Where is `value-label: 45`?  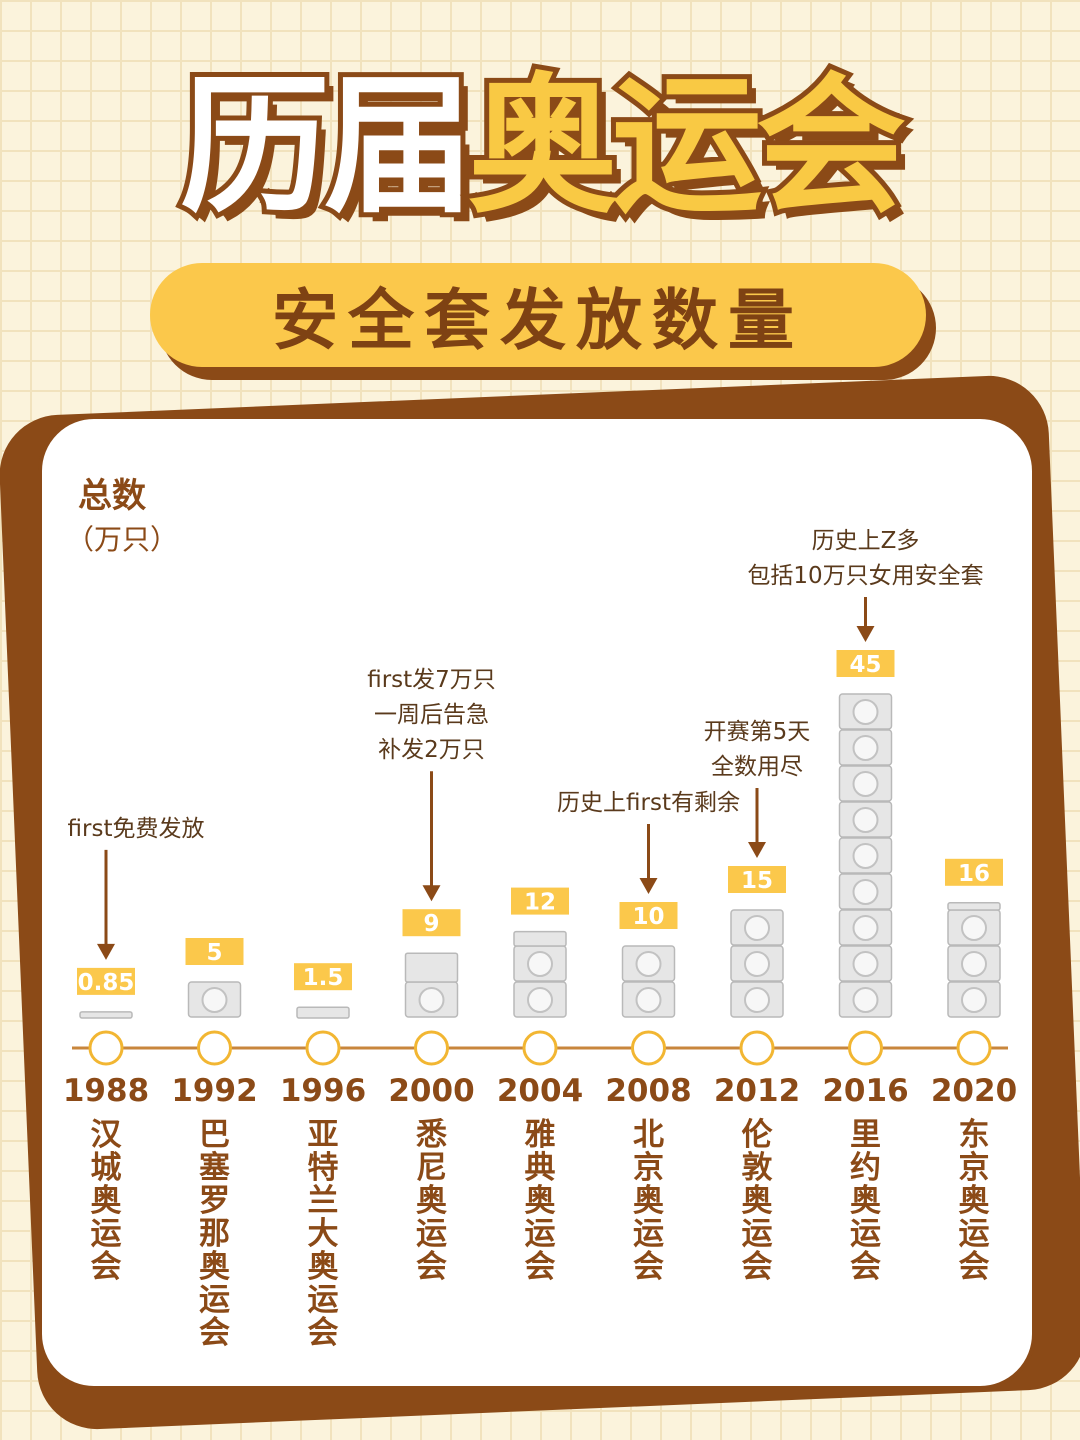 value-label: 45 is located at coordinates (865, 665).